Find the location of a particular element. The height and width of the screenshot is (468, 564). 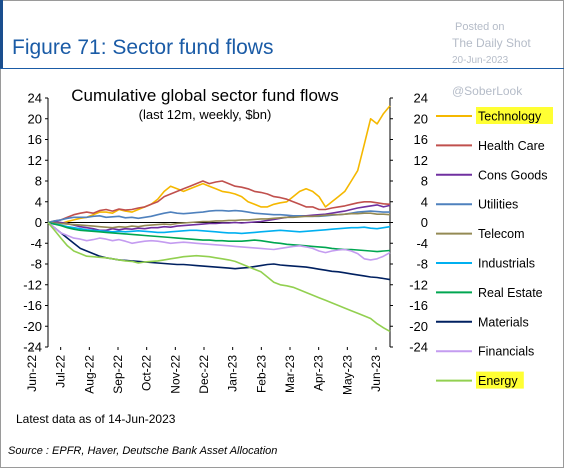

y-tick-label-right: -16 is located at coordinates (418, 305).